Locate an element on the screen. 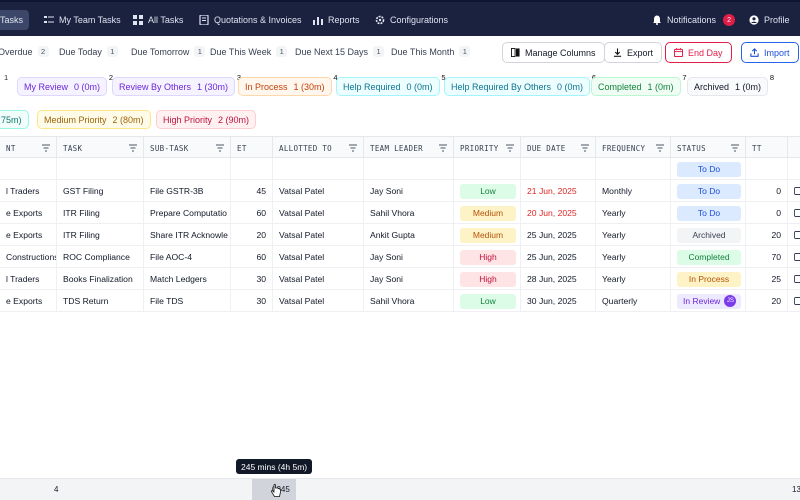  column-header-tt: TT is located at coordinates (767, 148).